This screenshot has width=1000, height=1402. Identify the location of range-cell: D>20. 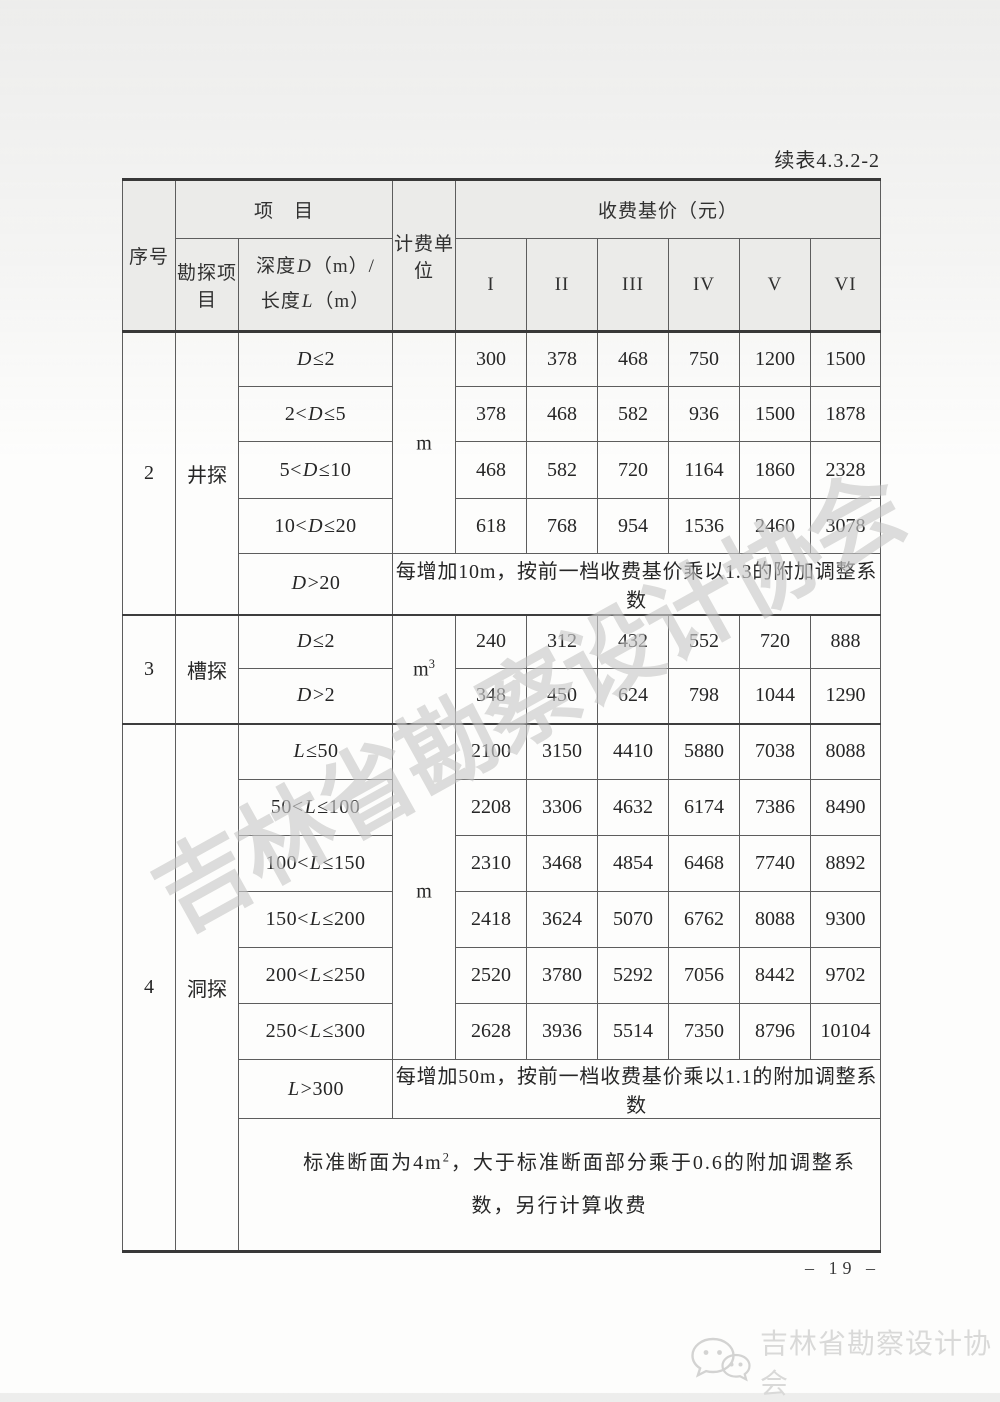
(315, 584).